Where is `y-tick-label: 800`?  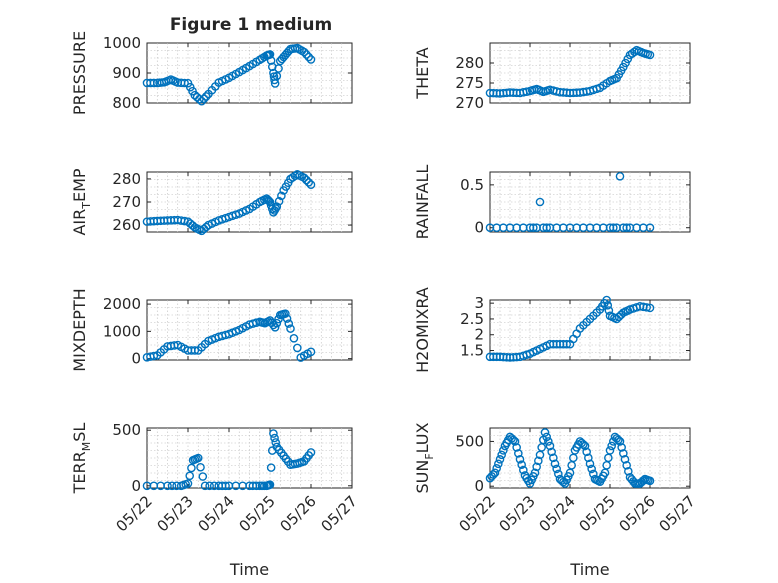 y-tick-label: 800 is located at coordinates (126, 103).